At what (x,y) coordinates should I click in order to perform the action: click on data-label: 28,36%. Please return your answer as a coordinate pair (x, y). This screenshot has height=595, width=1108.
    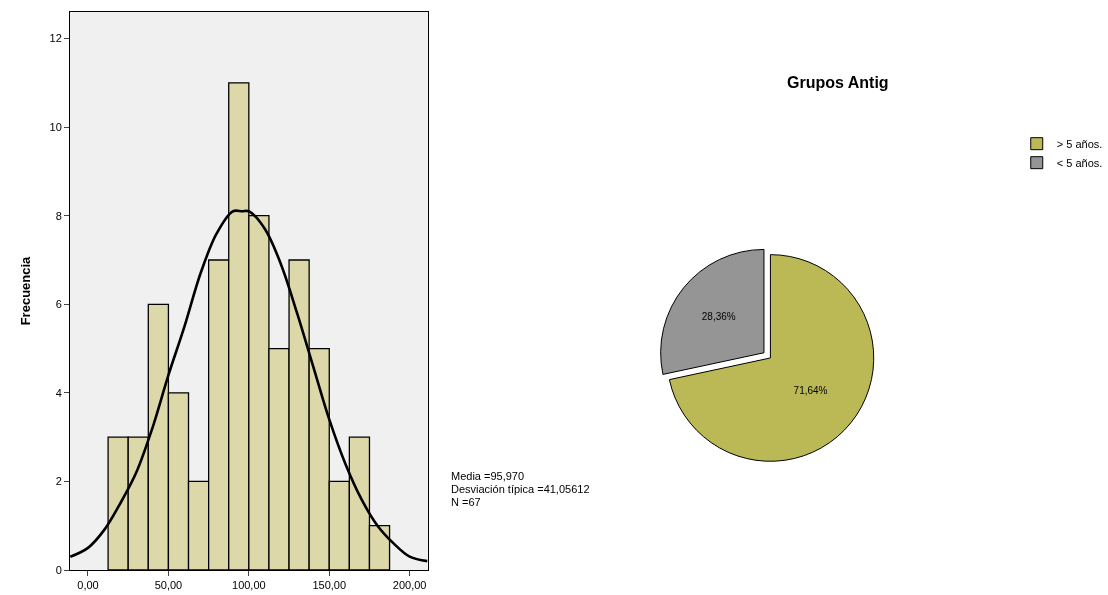
    Looking at the image, I should click on (718, 316).